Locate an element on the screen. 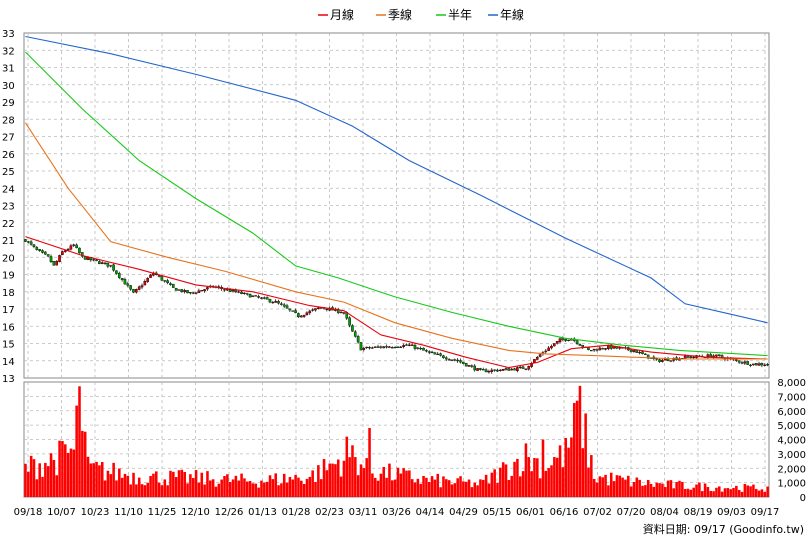 The height and width of the screenshot is (540, 808). price-tick-label: 29 is located at coordinates (8, 103).